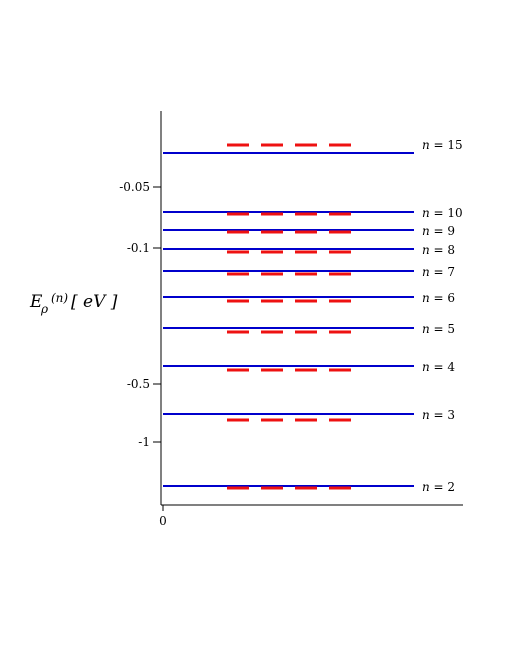  Describe the element at coordinates (138, 248) in the screenshot. I see `y-tick-label: -0.1` at that location.